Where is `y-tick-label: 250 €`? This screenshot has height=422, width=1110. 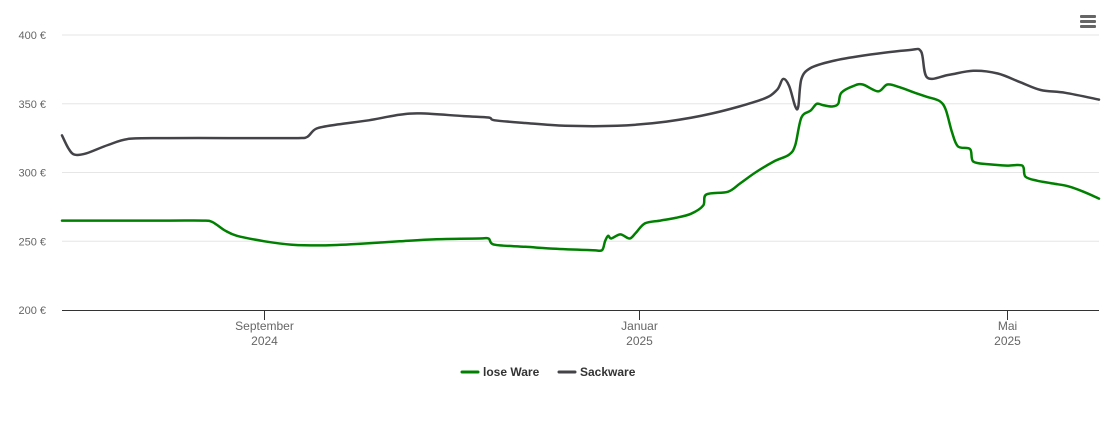
y-tick-label: 250 € is located at coordinates (32, 242).